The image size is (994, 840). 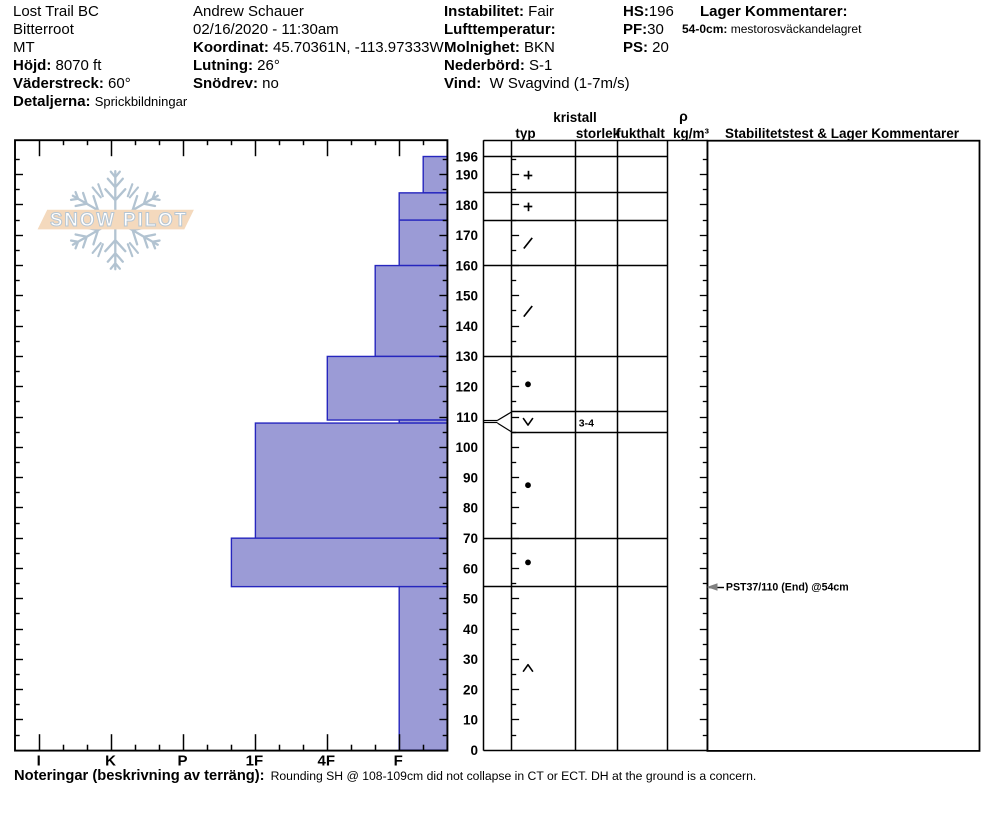 What do you see at coordinates (466, 174) in the screenshot?
I see `svg-text: 190` at bounding box center [466, 174].